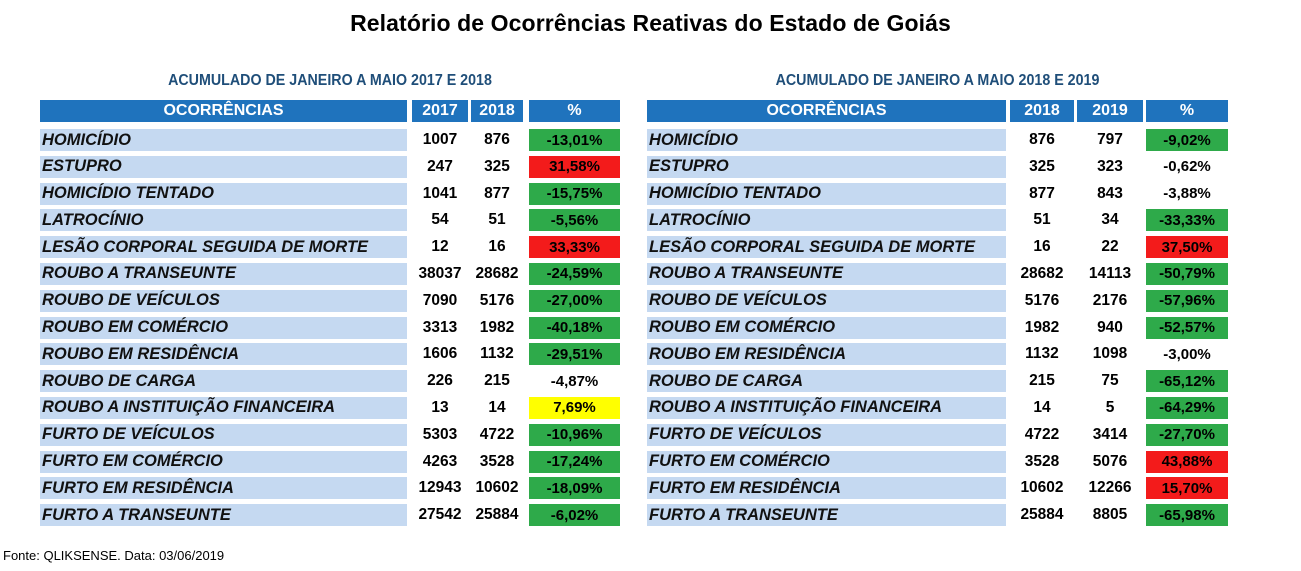 The width and height of the screenshot is (1301, 571). I want to click on table-row: FURTO A TRANSEUNTE 27542 25884 -6,02%, so click(330, 515).